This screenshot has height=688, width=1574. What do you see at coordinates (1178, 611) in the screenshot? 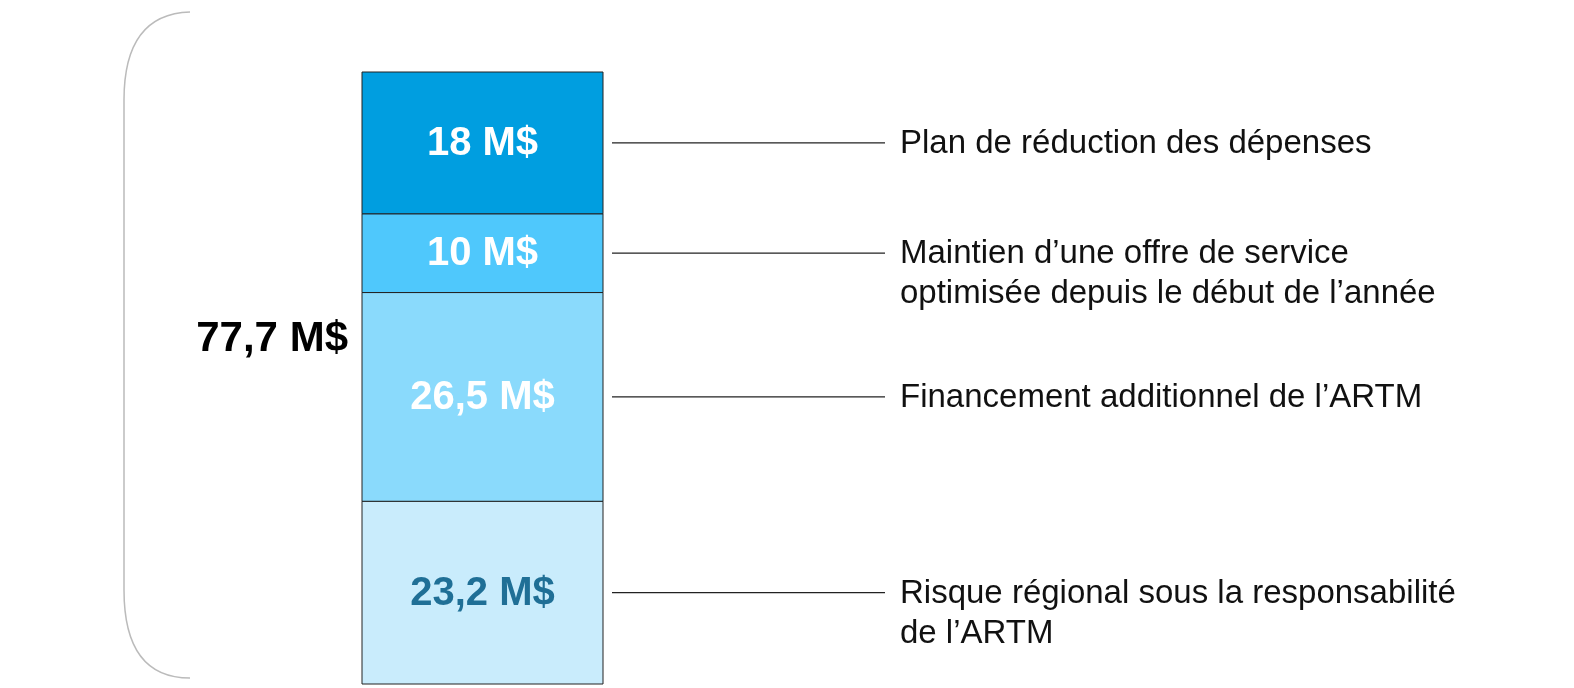
I see `text: Risque régional sous la responsabilité de l’ARTM` at bounding box center [1178, 611].